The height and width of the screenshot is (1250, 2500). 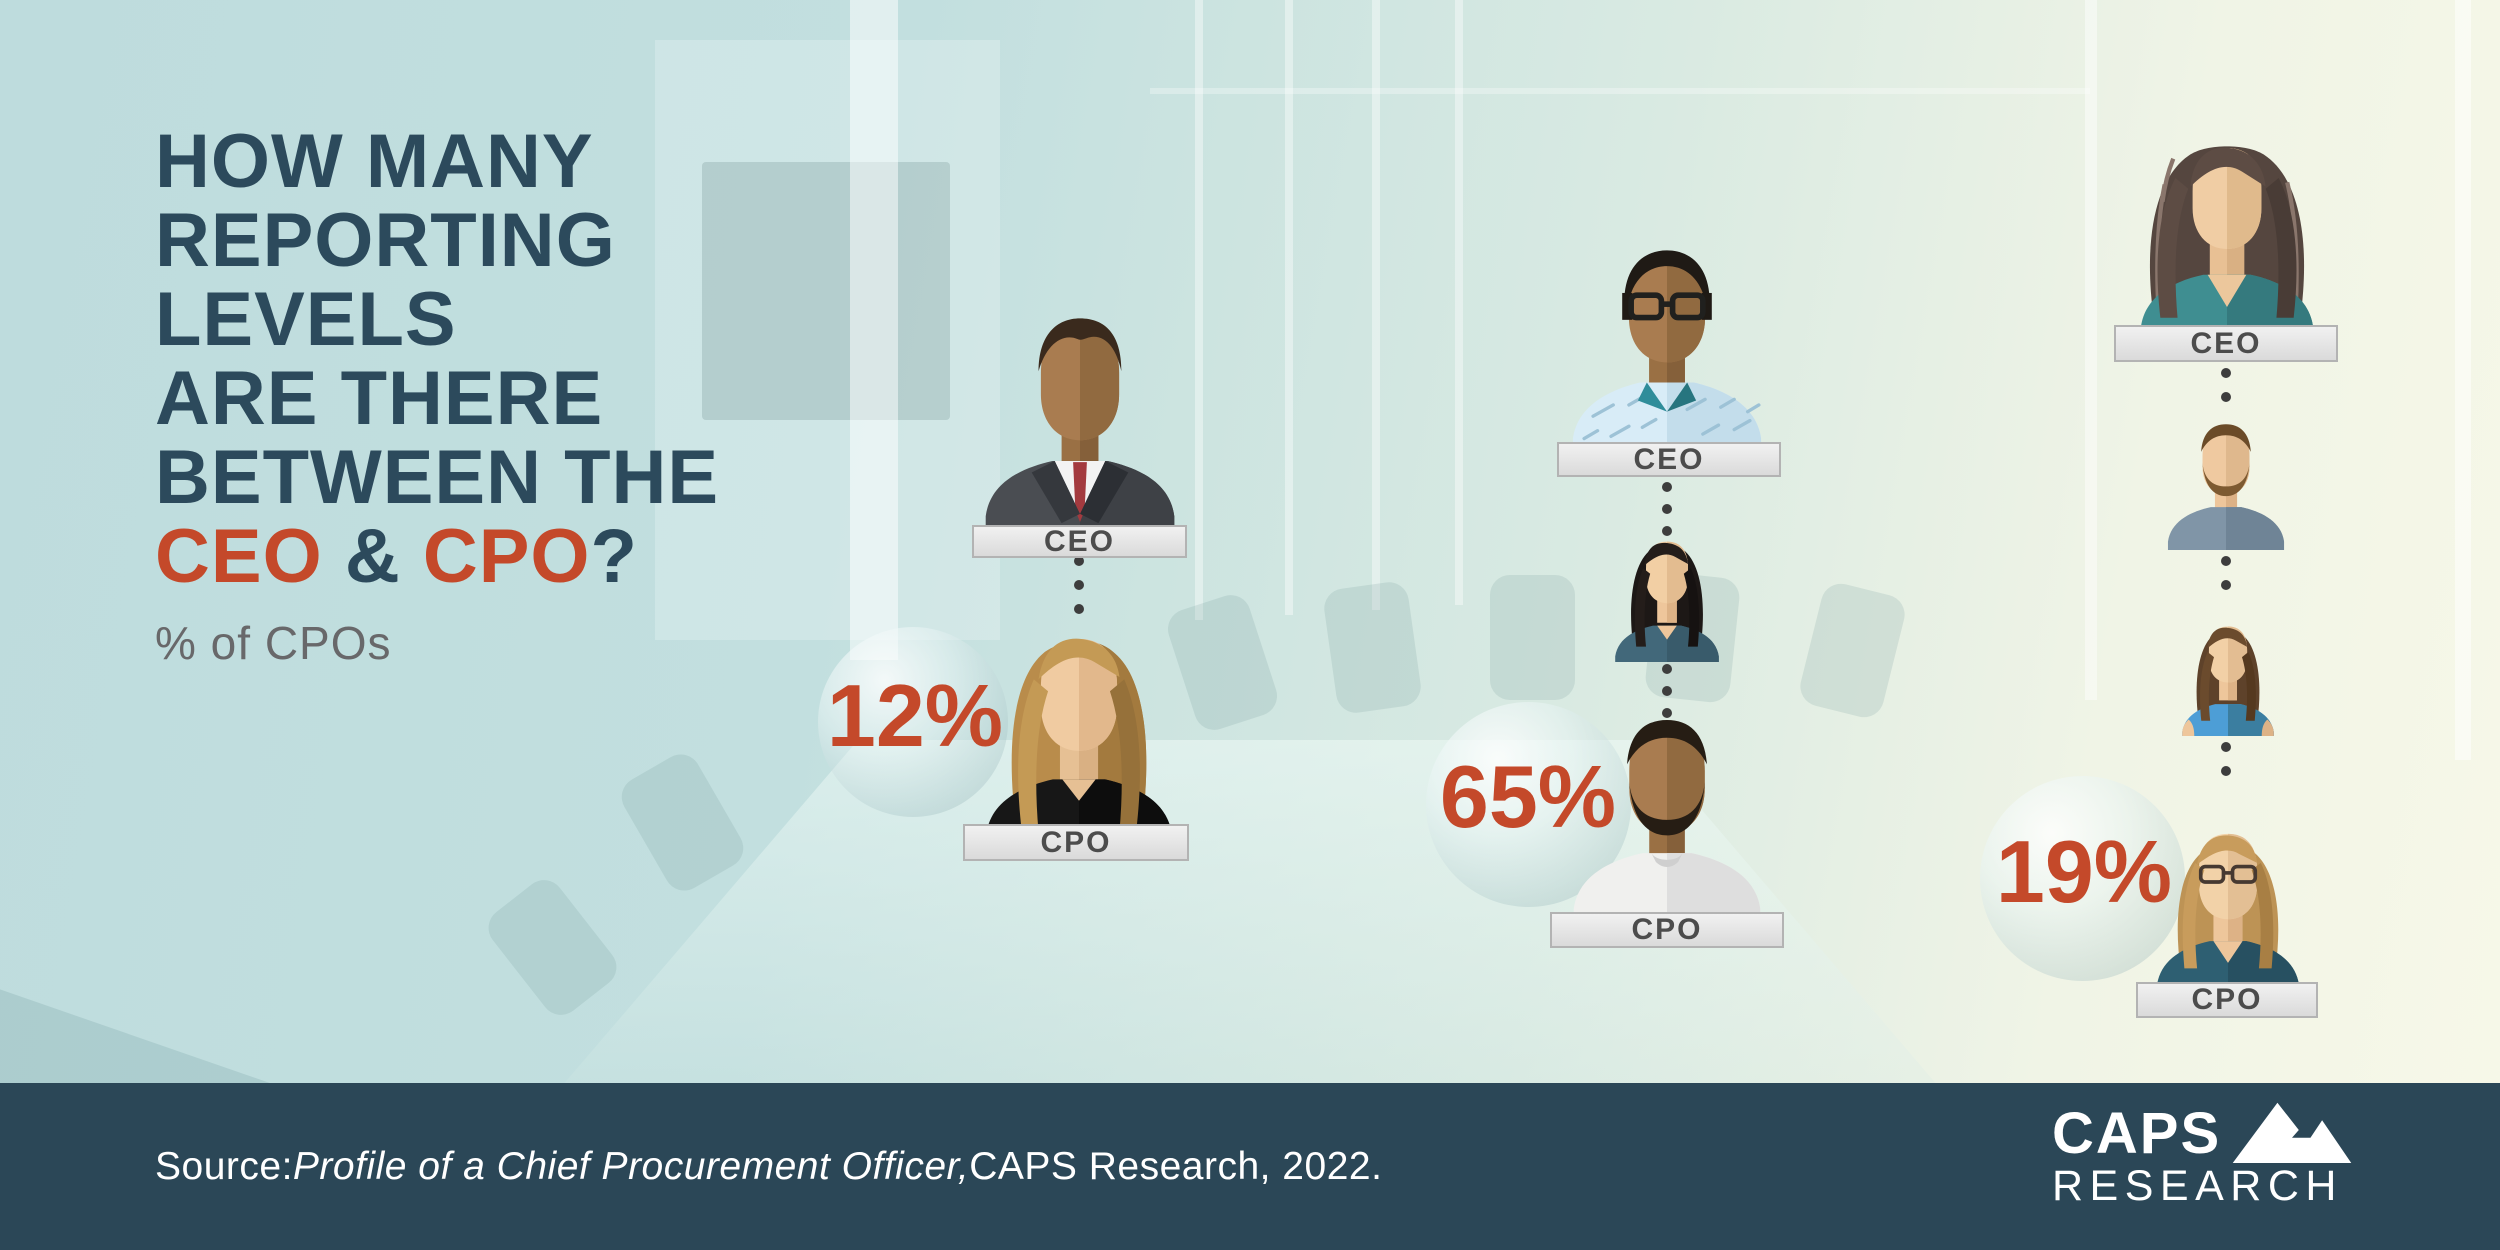 I want to click on headline-line: HOW MANY, so click(x=374, y=161).